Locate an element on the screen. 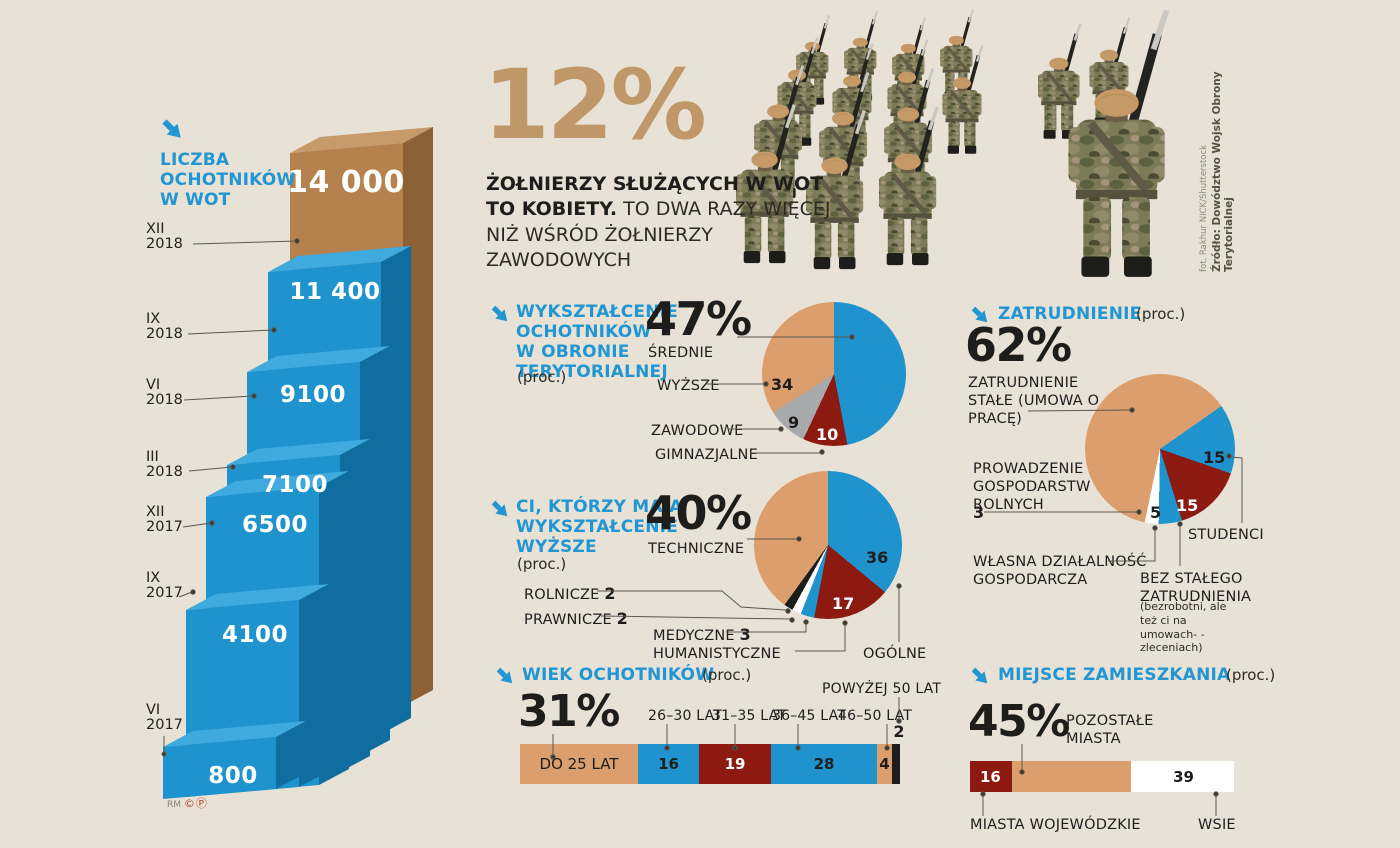 The image size is (1400, 848). bar-value-6500: 6500 is located at coordinates (274, 525).